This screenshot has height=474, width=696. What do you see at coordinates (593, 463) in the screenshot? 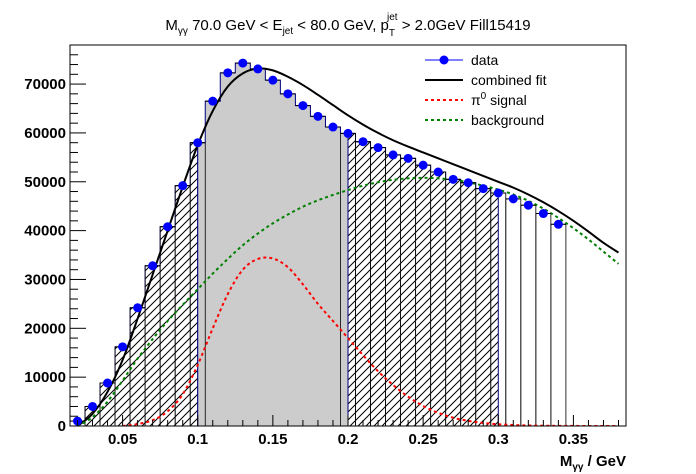
I see `x-axis-label: Mγγ / GeV` at bounding box center [593, 463].